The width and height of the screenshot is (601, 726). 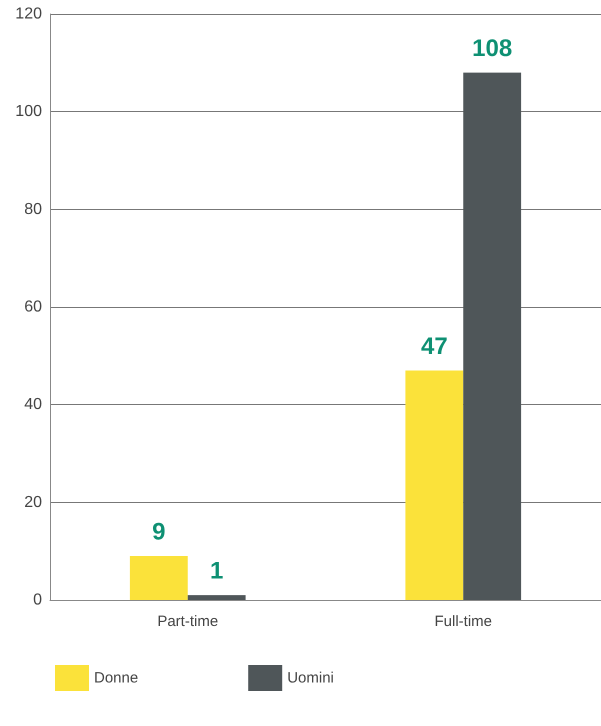 I want to click on y-tick-label: 0, so click(x=37, y=600).